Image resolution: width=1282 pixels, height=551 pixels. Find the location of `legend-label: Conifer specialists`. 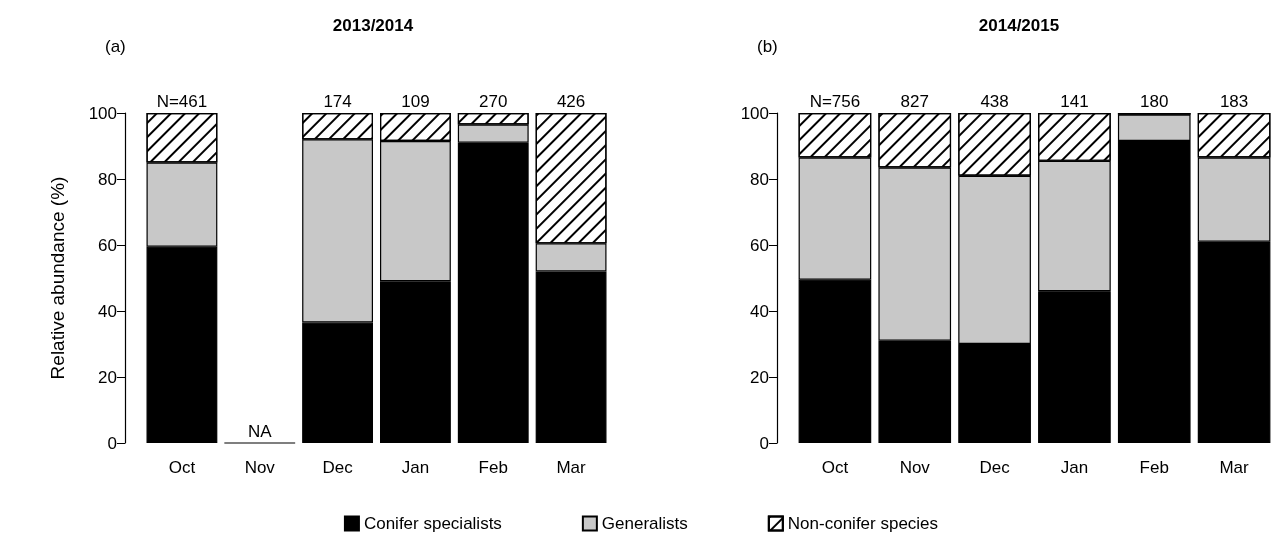

legend-label: Conifer specialists is located at coordinates (432, 523).